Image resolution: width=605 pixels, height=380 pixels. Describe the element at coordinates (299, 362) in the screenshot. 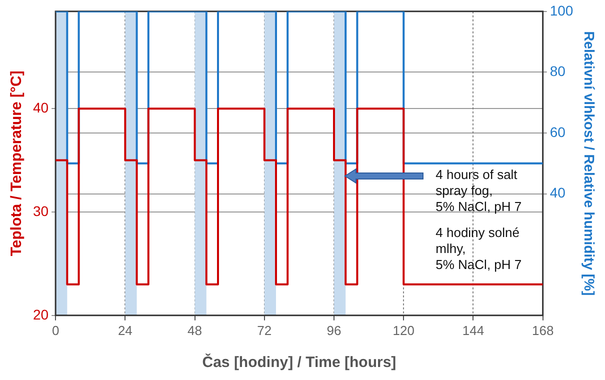

I see `x-axis-title: Čas [hodiny] / Time [hours]` at that location.